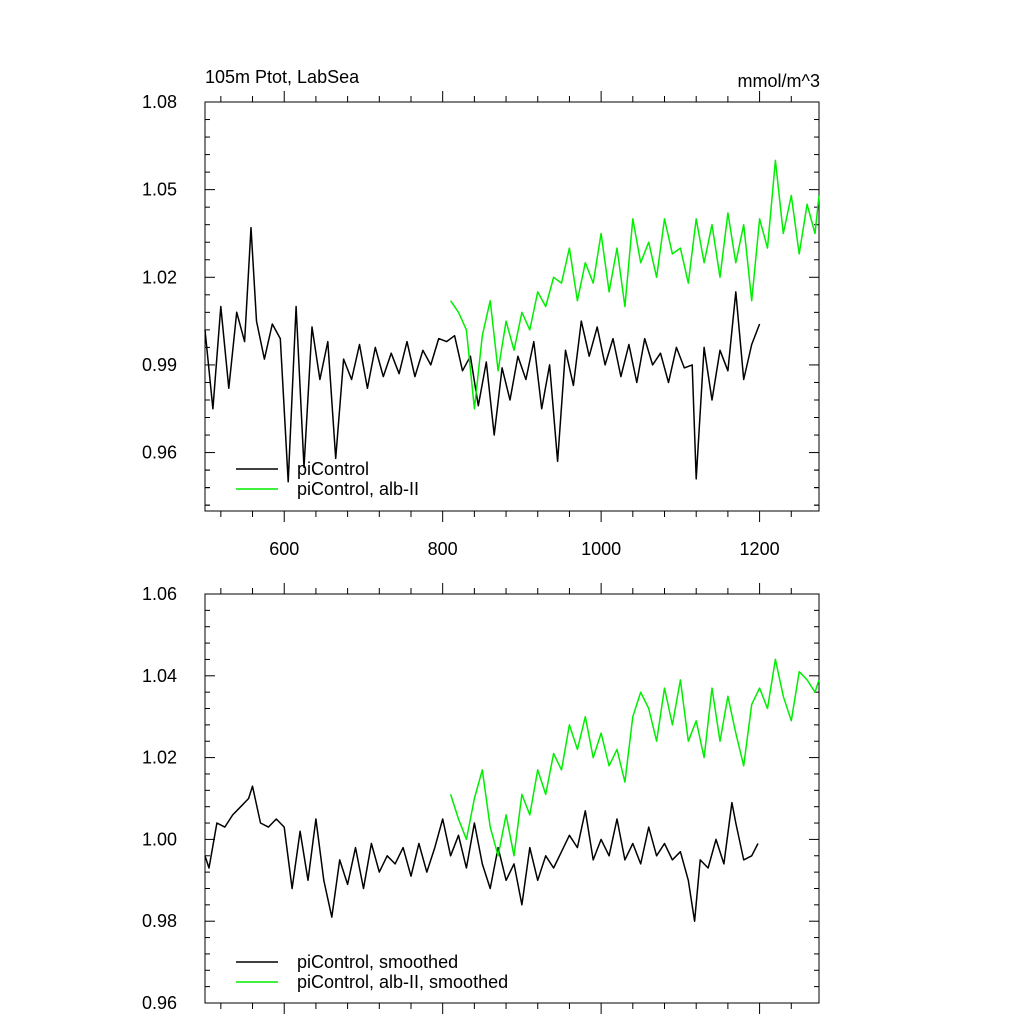 This screenshot has width=1024, height=1024. What do you see at coordinates (159, 190) in the screenshot?
I see `y-tick-label: 1.05` at bounding box center [159, 190].